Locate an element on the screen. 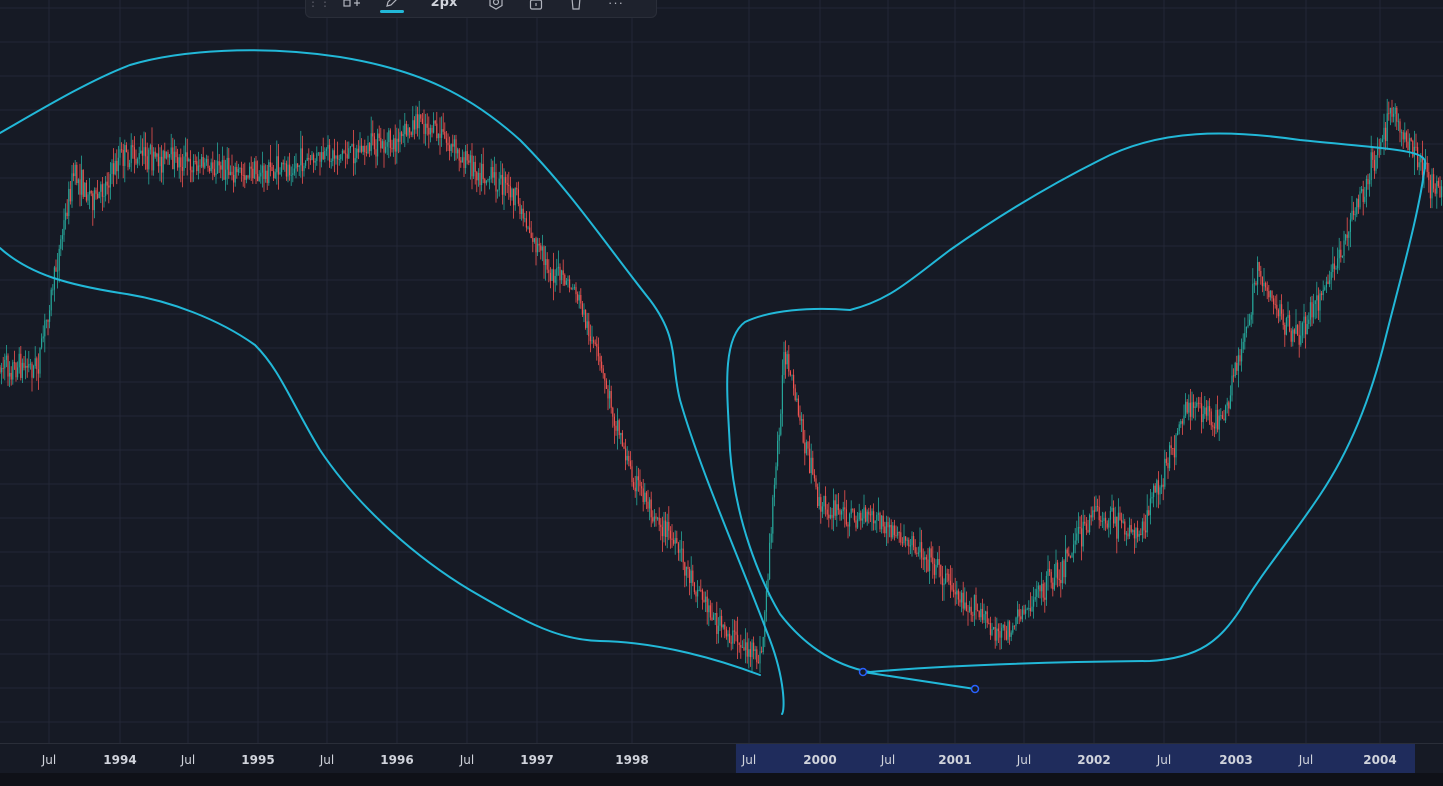 Image resolution: width=1443 pixels, height=786 pixels. trend-line is located at coordinates (919, 680).